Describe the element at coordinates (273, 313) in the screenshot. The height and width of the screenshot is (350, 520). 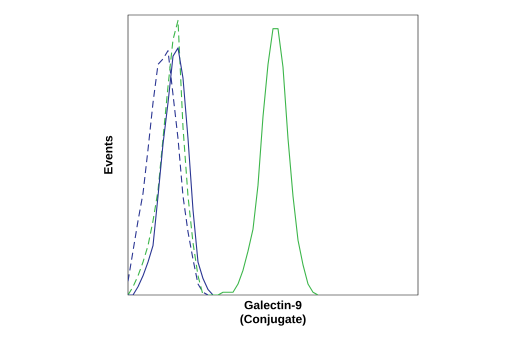
I see `x-axis-title: Galectin-9 (Conjugate)` at that location.